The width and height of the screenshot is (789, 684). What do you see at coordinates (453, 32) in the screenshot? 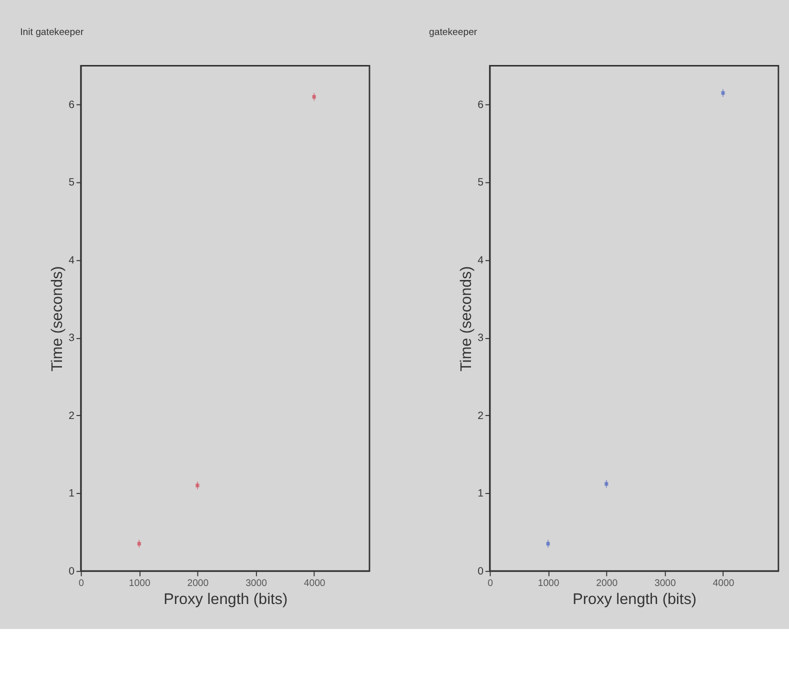
I see `chart-title: gatekeeper` at bounding box center [453, 32].